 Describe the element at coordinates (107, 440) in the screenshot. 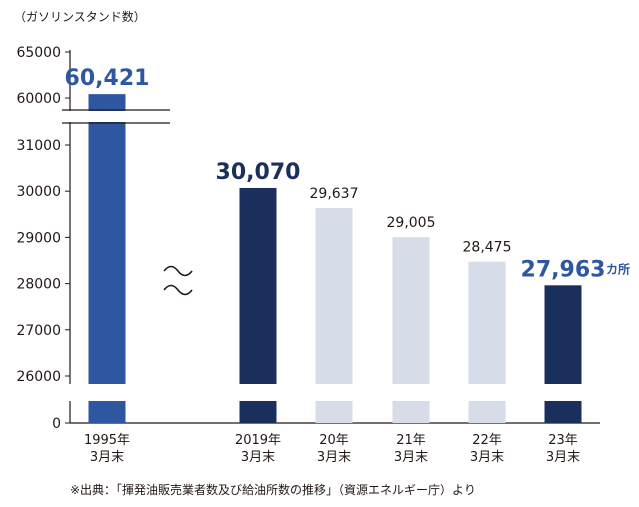

I see `x-tick-label: 1995年` at that location.